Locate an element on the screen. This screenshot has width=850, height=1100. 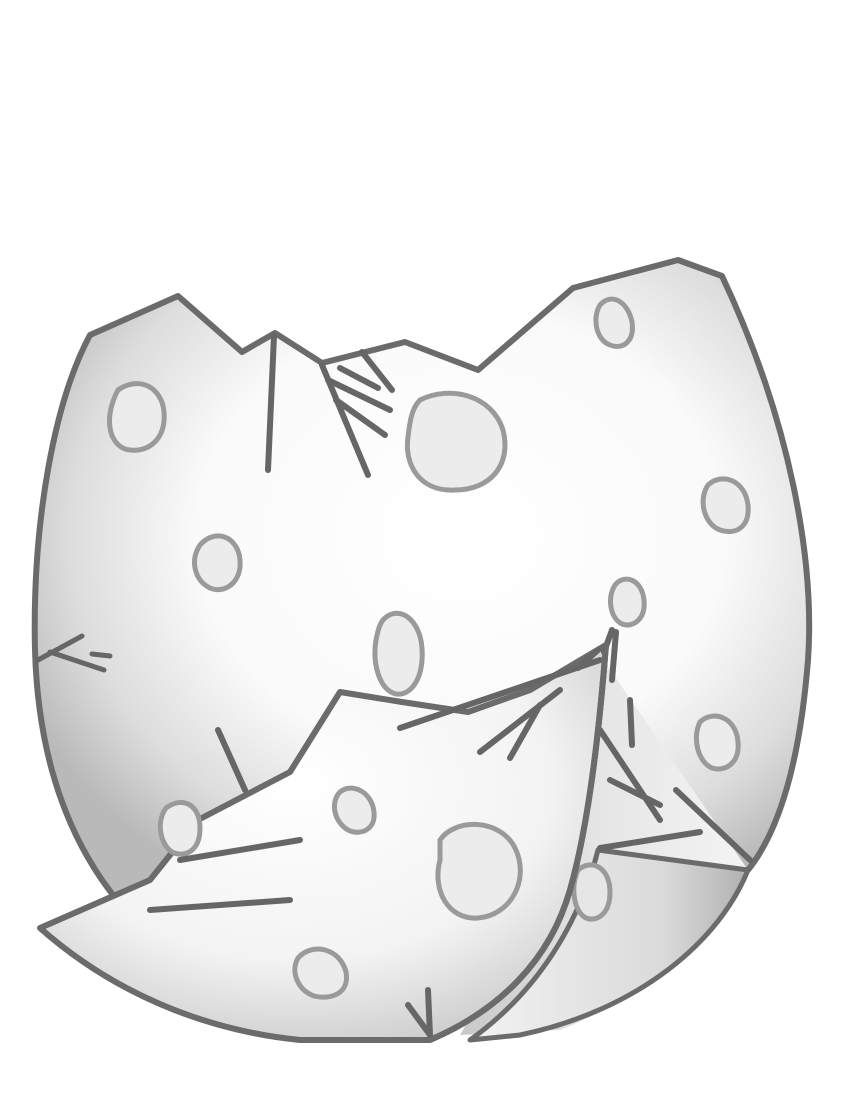
left-crack is located at coordinates (74, 653).